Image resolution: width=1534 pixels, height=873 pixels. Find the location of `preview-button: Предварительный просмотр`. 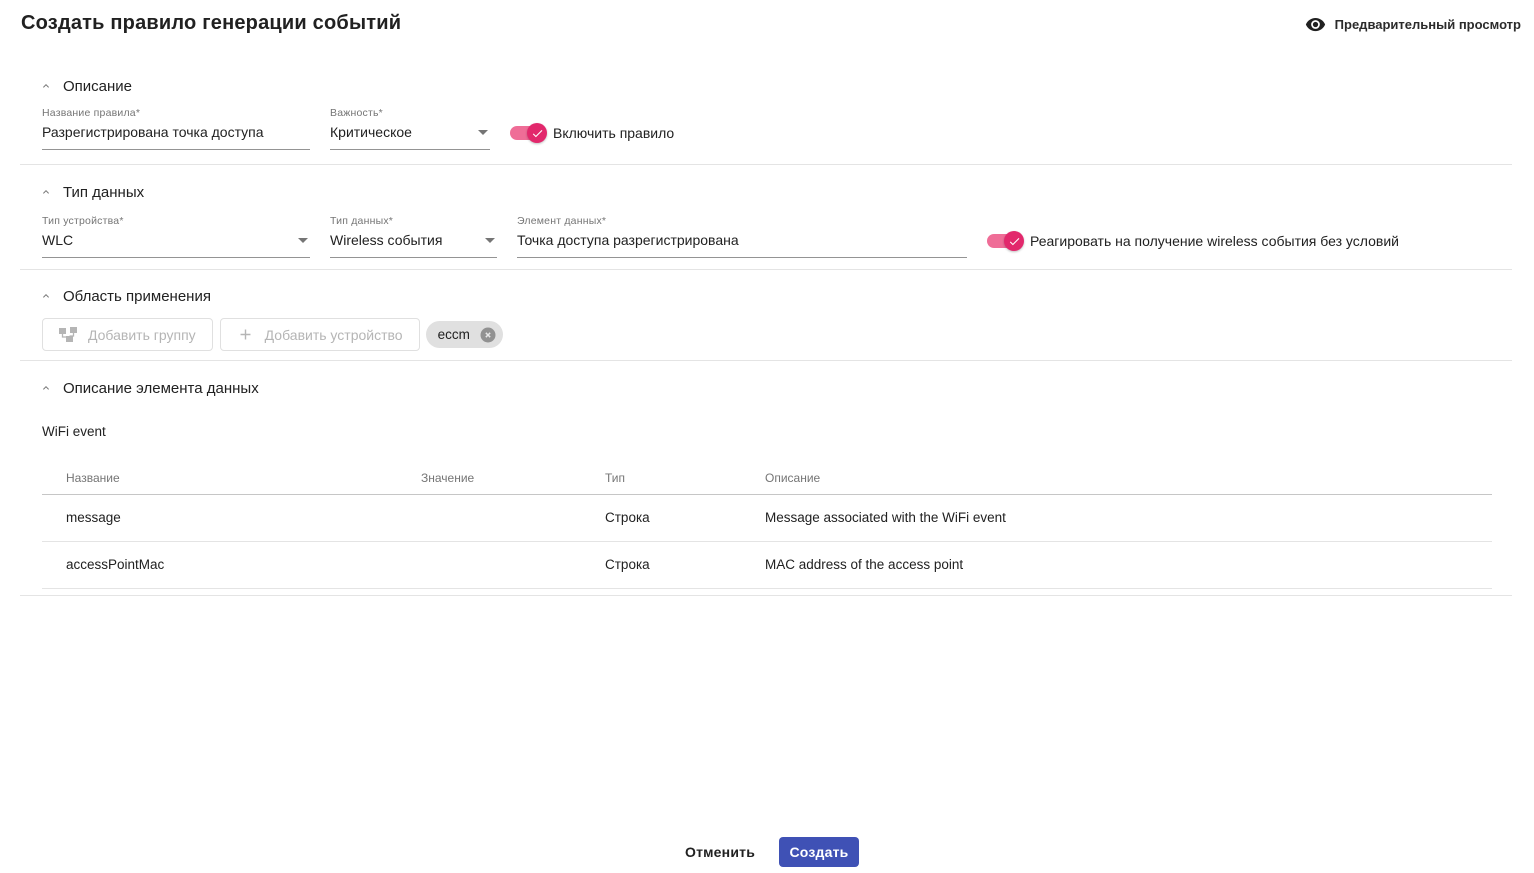

preview-button: Предварительный просмотр is located at coordinates (1413, 24).